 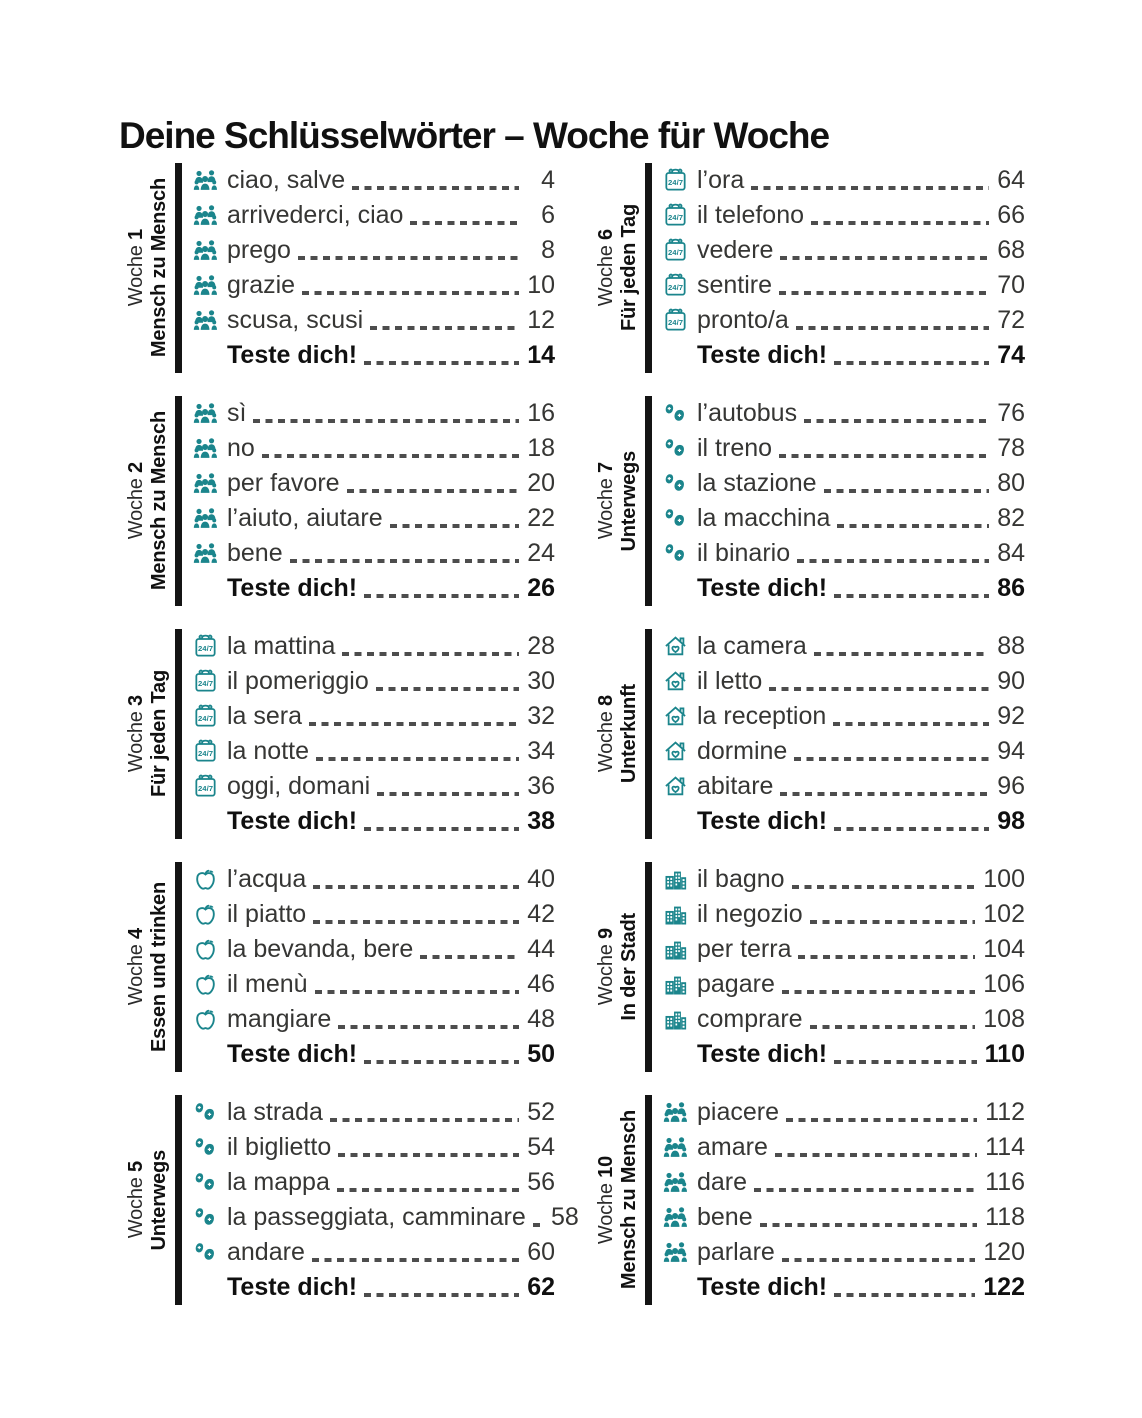 What do you see at coordinates (279, 1019) in the screenshot?
I see `toc-item-label: mangiare` at bounding box center [279, 1019].